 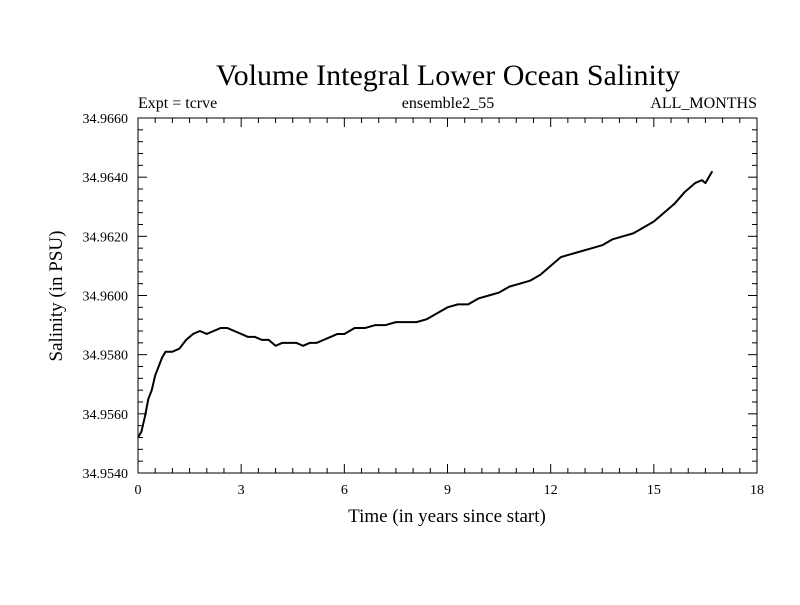 I want to click on y-tick-label: 34.9580, so click(x=106, y=356).